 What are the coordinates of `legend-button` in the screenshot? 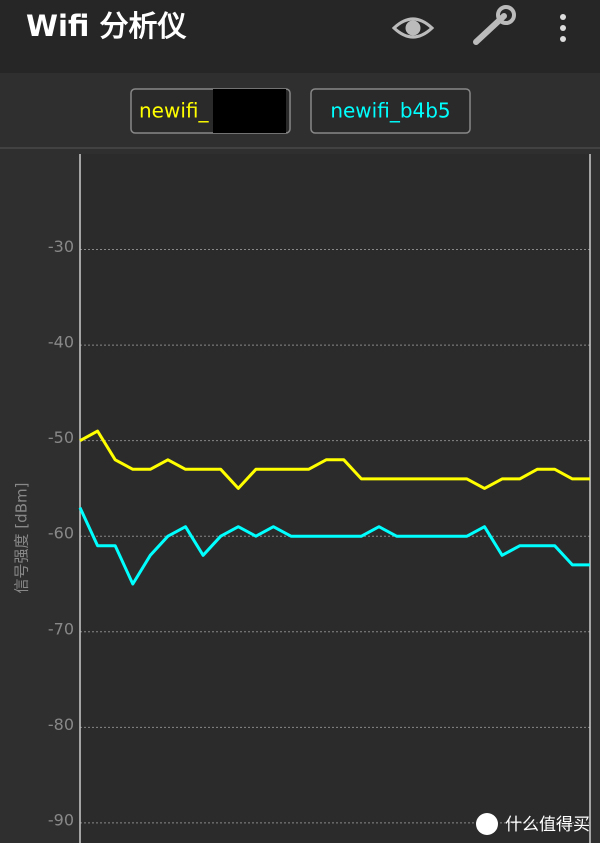 It's located at (390, 111).